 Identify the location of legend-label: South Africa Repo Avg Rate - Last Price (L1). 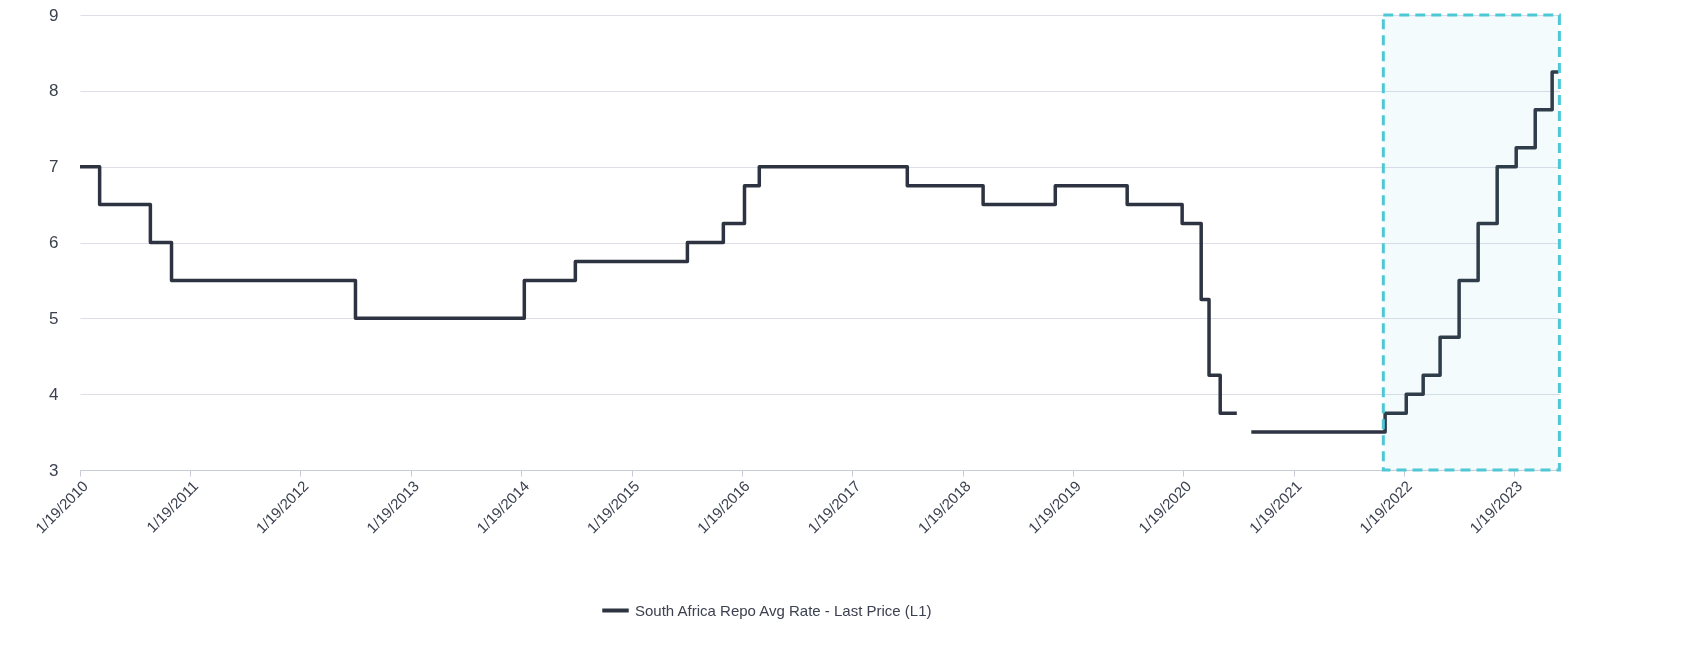
(783, 610).